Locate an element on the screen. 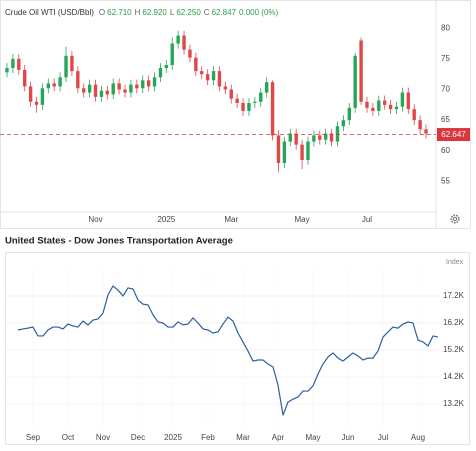 This screenshot has height=451, width=476. x-tick-label: Sep is located at coordinates (33, 437).